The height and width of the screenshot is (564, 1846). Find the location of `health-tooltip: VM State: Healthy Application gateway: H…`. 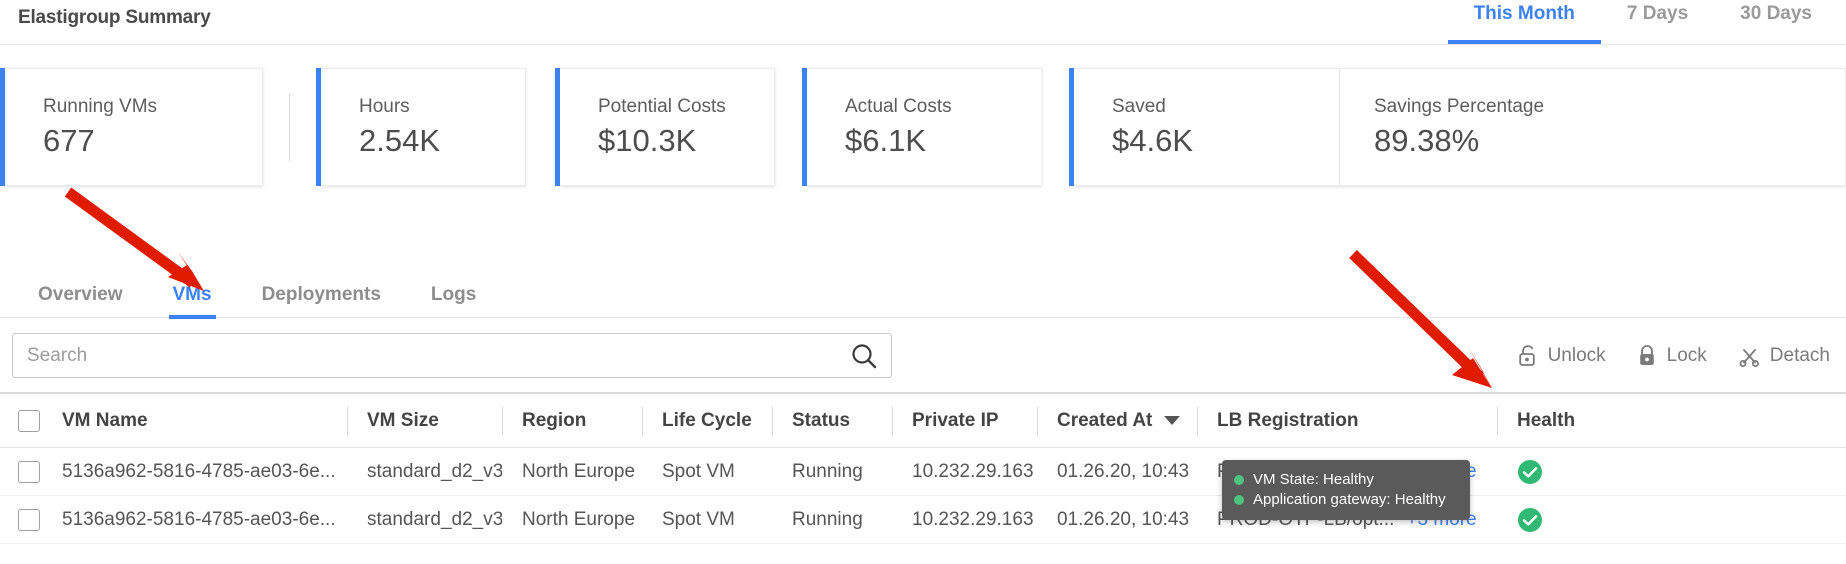

health-tooltip: VM State: Healthy Application gateway: H… is located at coordinates (1346, 490).